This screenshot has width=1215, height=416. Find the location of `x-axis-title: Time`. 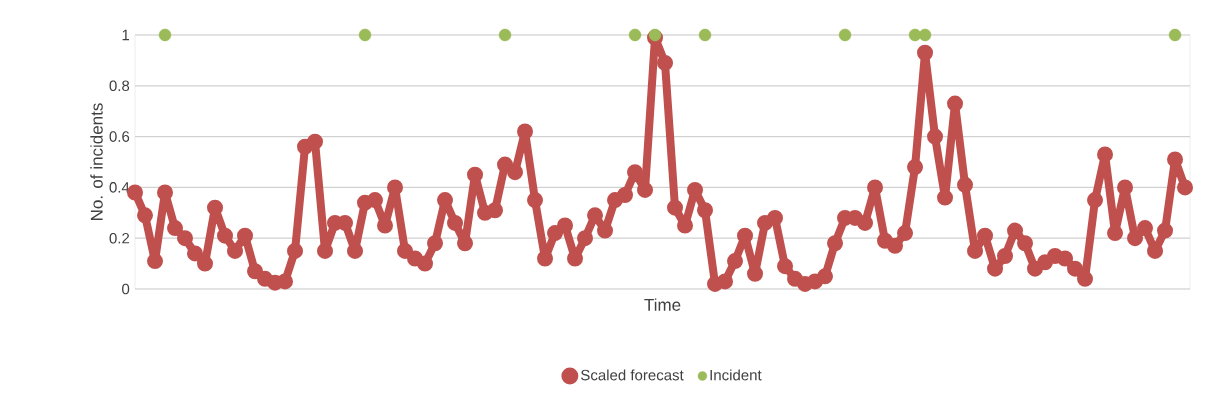

x-axis-title: Time is located at coordinates (662, 304).